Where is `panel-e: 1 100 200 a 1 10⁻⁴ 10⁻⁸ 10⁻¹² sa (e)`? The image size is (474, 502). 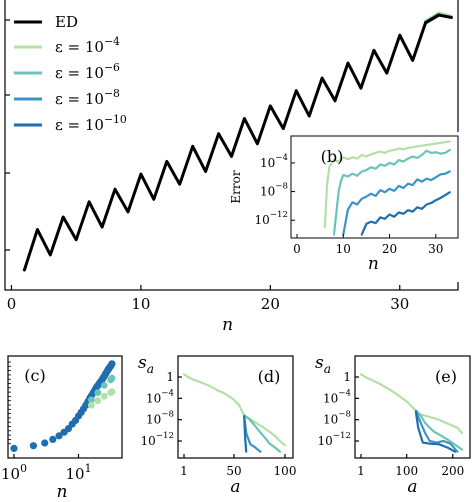 panel-e: 1 100 200 a 1 10⁻⁴ 10⁻⁸ 10⁻¹² sa (e) is located at coordinates (393, 425).